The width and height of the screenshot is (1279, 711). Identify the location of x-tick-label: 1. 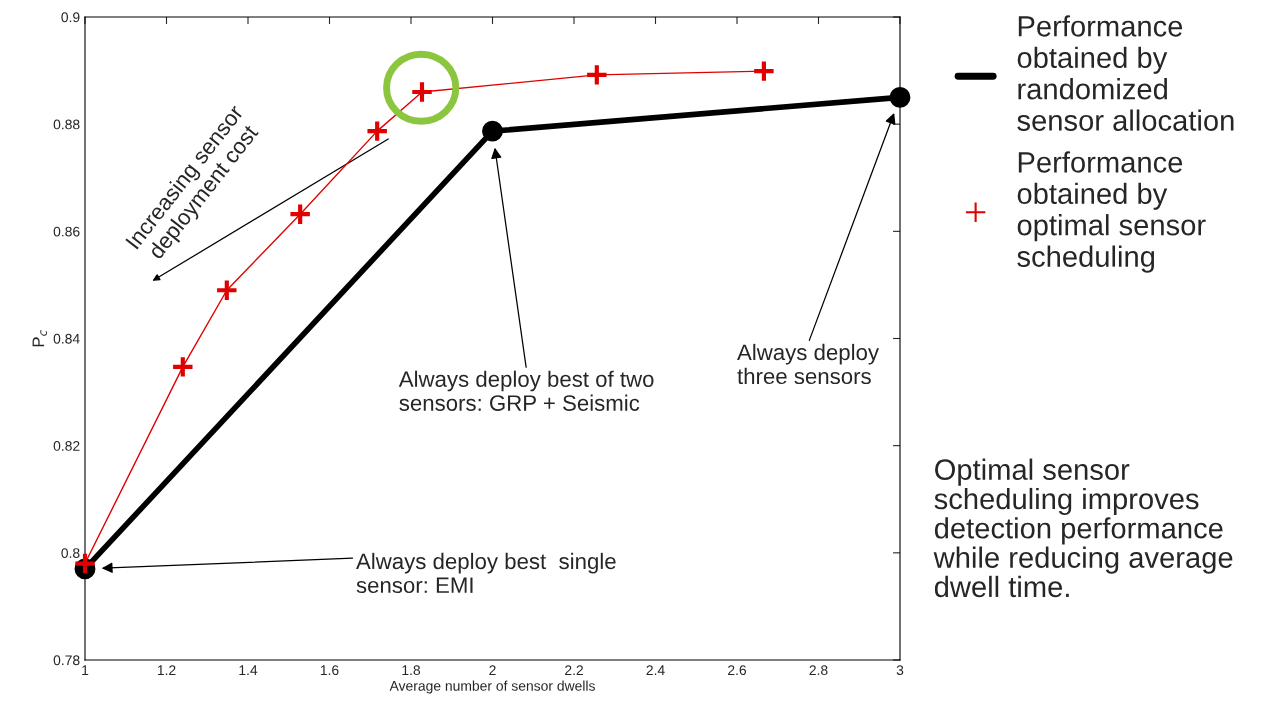
(85, 670).